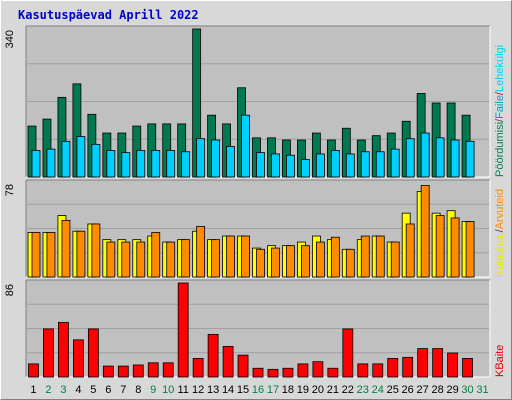 Image resolution: width=512 pixels, height=400 pixels. What do you see at coordinates (258, 390) in the screenshot?
I see `xtick-day-16: 16` at bounding box center [258, 390].